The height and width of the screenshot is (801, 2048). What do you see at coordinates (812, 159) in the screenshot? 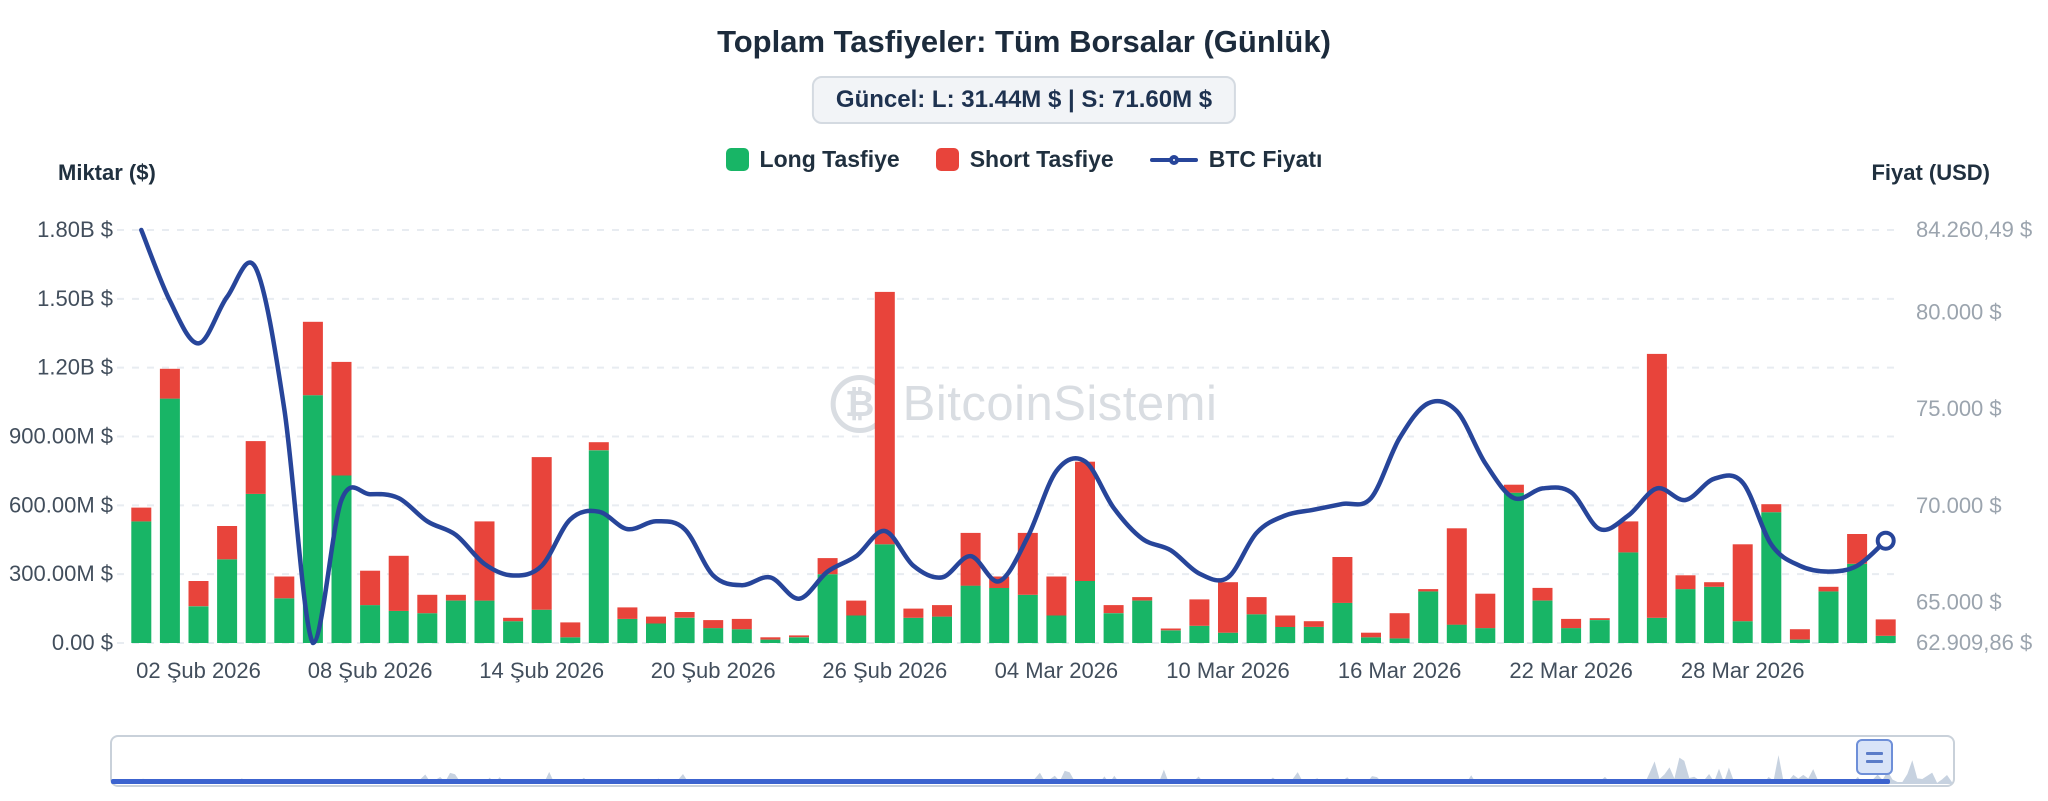
I see `legend-item-long: Long Tasfiye` at bounding box center [812, 159].